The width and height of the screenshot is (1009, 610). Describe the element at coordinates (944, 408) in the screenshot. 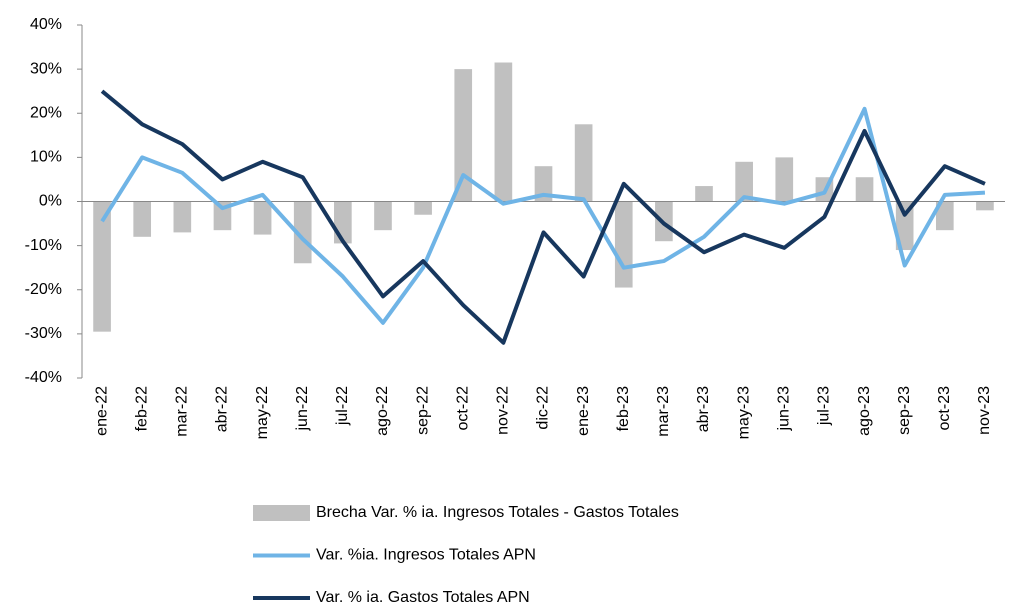

I see `x-tick-label: oct-23` at that location.